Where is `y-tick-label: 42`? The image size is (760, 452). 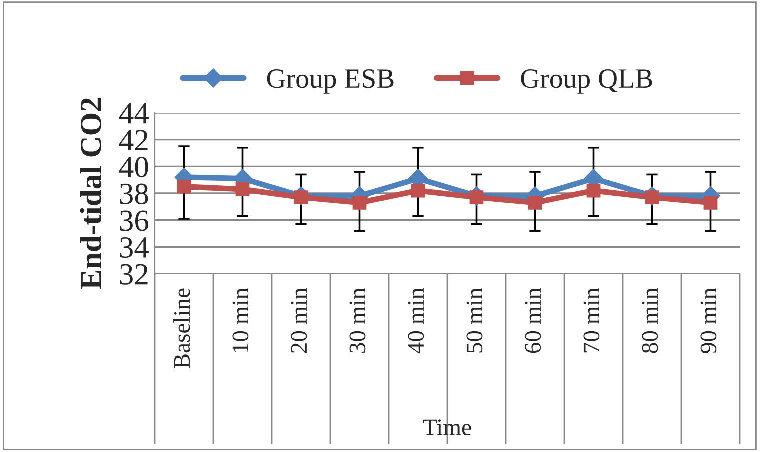 y-tick-label: 42 is located at coordinates (133, 140).